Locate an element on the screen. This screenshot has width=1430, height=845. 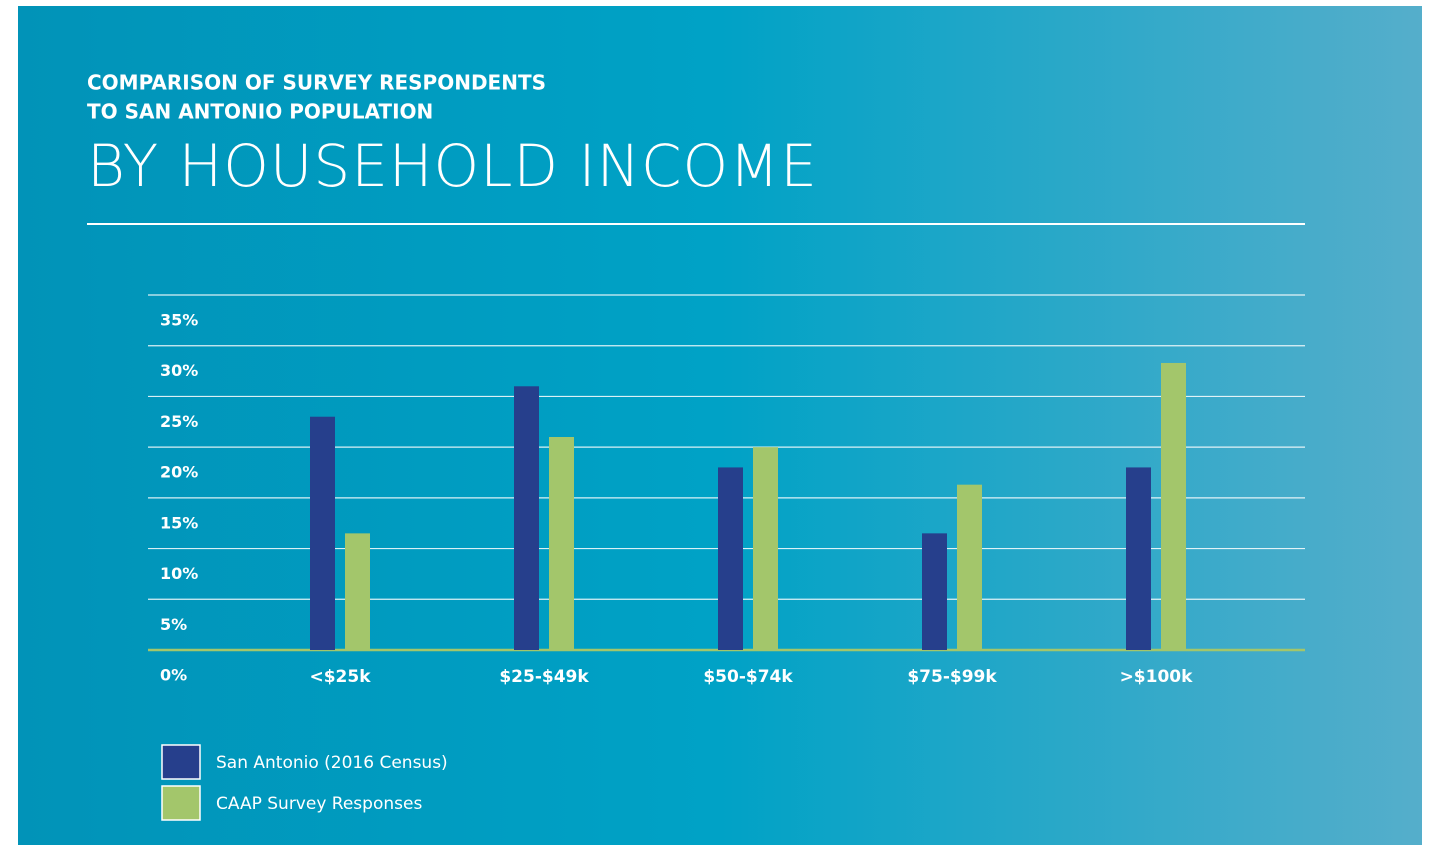
x-tick-label: $25-$49k is located at coordinates (544, 677).